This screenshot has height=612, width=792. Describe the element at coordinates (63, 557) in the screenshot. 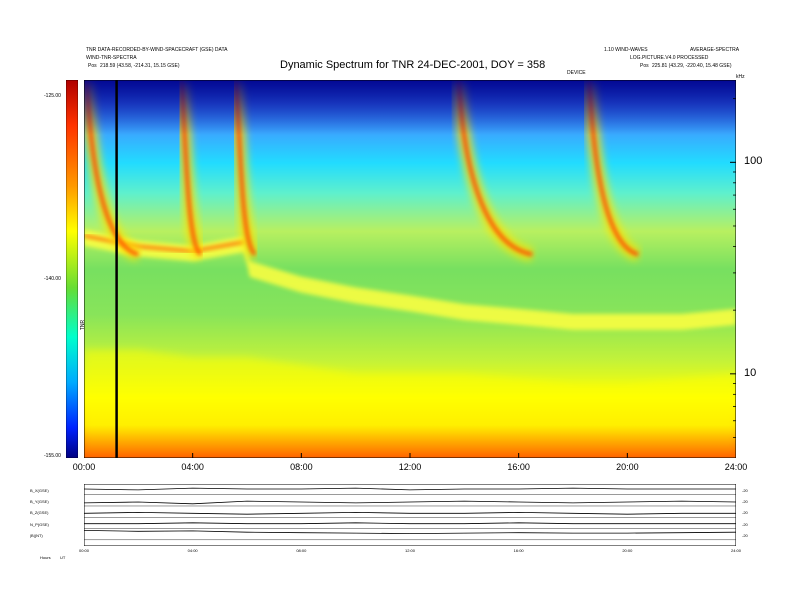

I see `bottom-unit-label: UT` at that location.